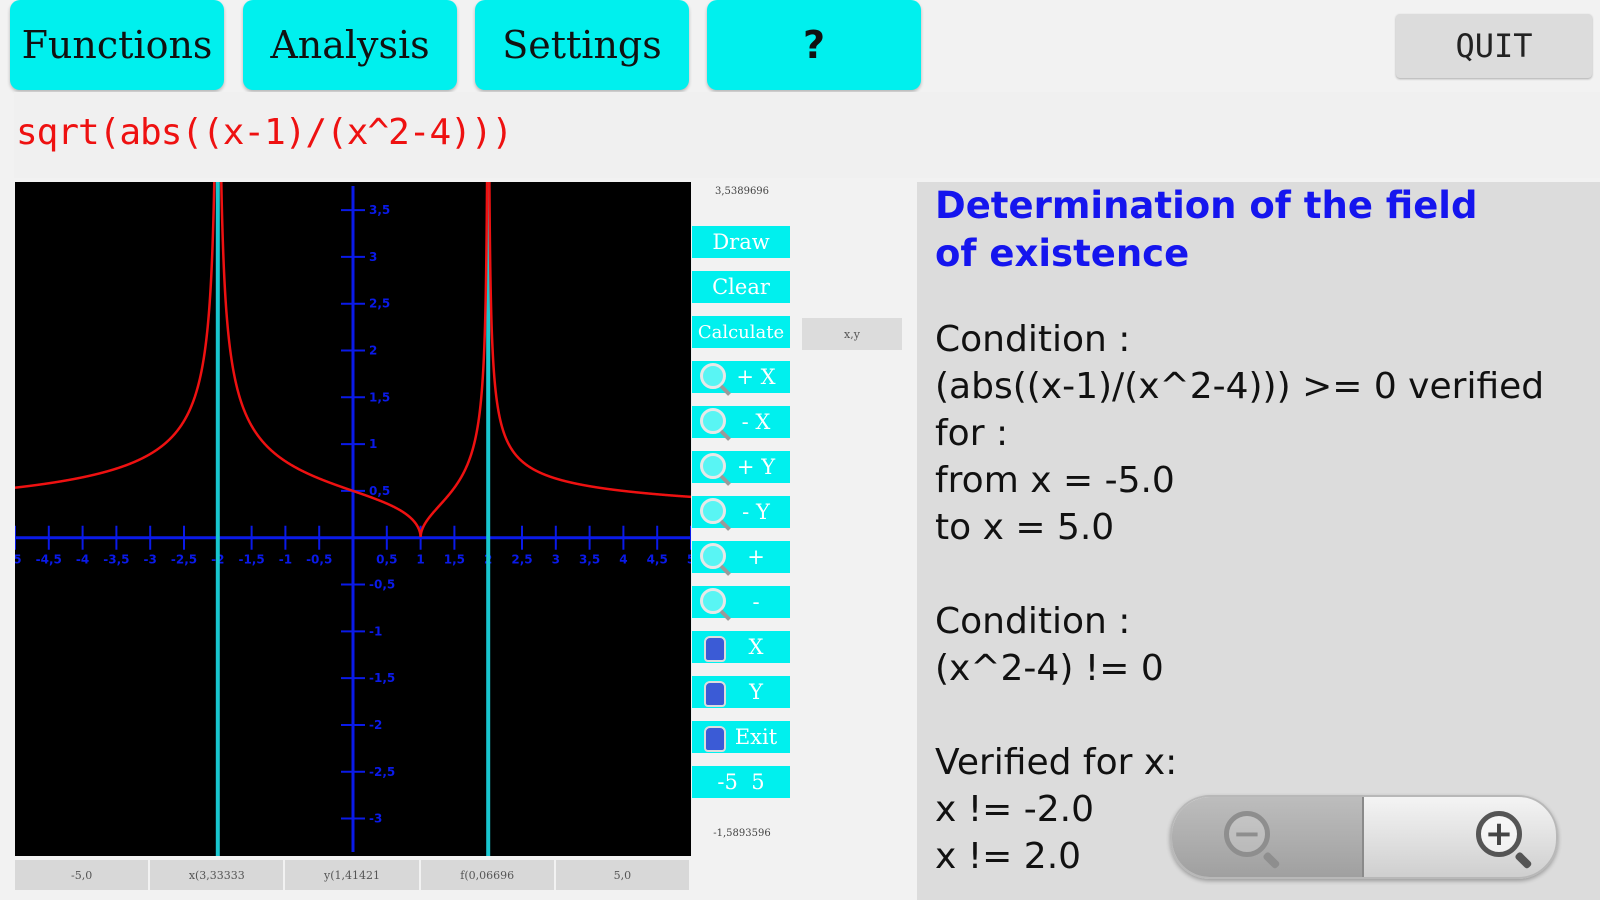 The image size is (1600, 900). I want to click on draw-button: Draw, so click(741, 242).